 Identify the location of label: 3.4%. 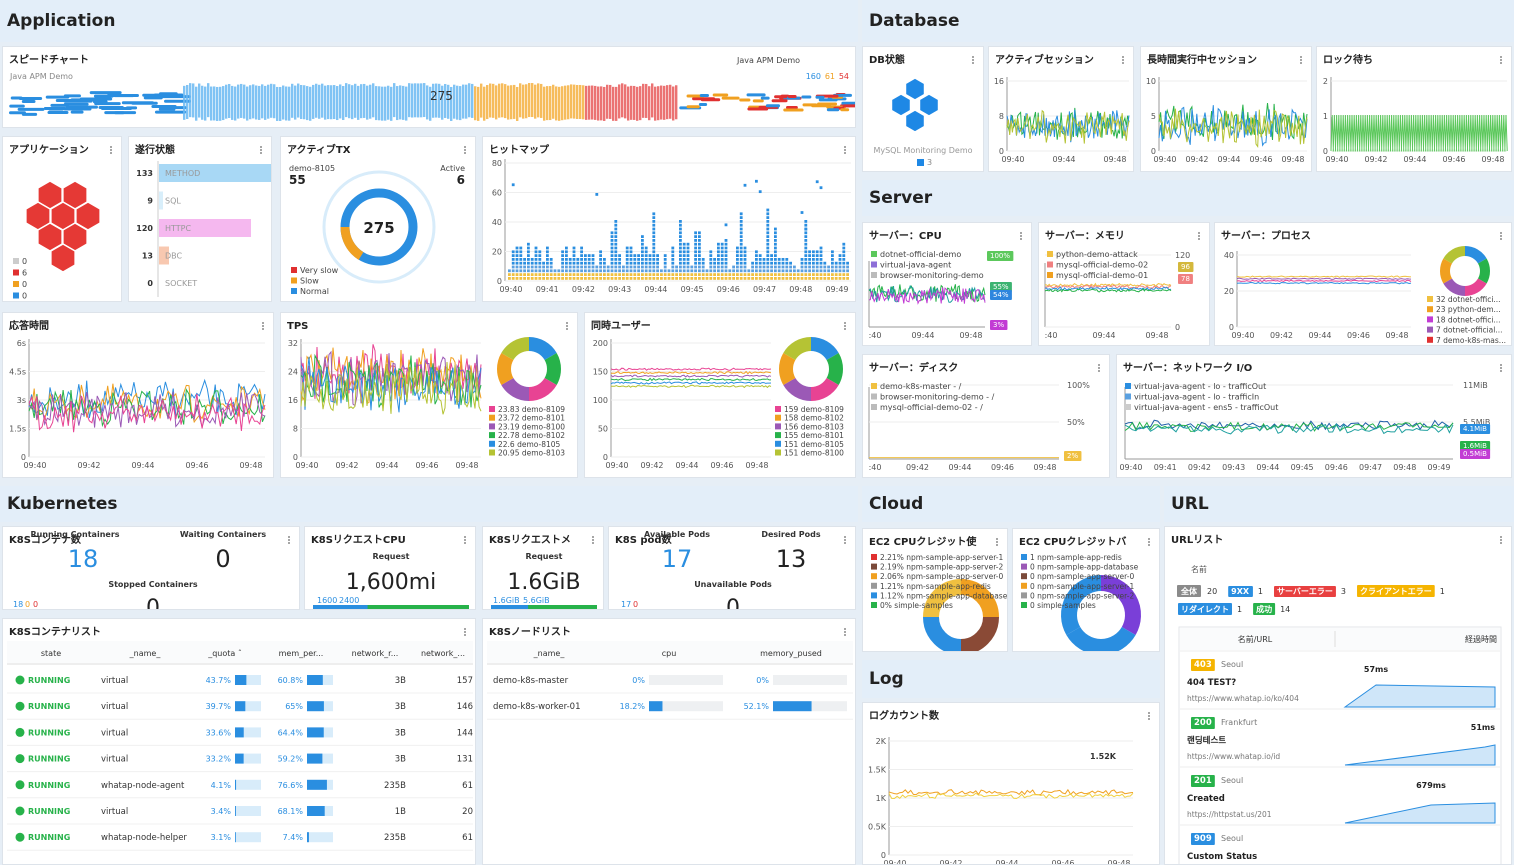
(221, 811).